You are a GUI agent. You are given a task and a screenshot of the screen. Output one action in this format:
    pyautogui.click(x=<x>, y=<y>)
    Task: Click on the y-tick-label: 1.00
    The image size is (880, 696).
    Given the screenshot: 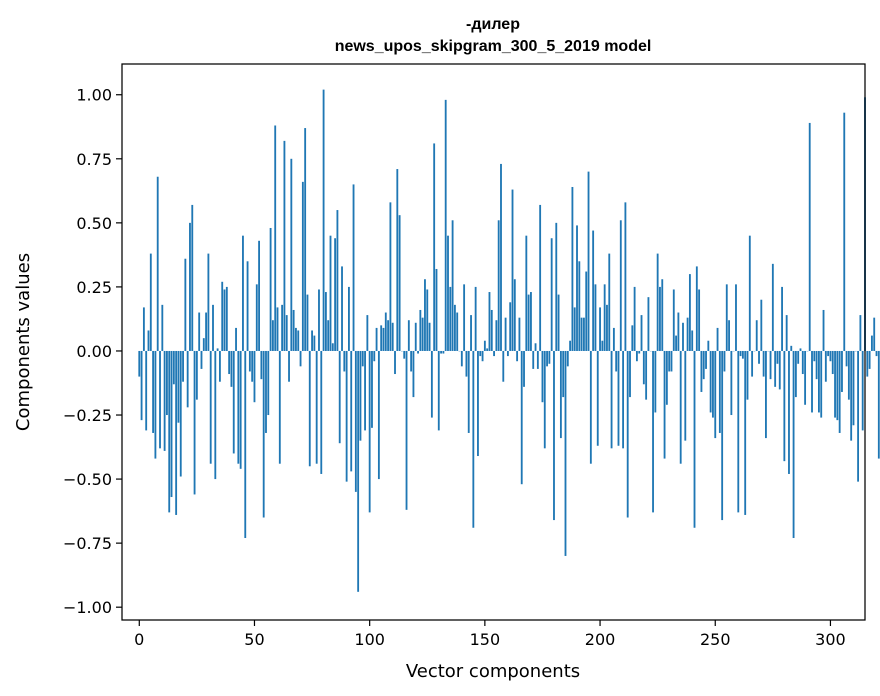 What is the action you would take?
    pyautogui.click(x=94, y=95)
    